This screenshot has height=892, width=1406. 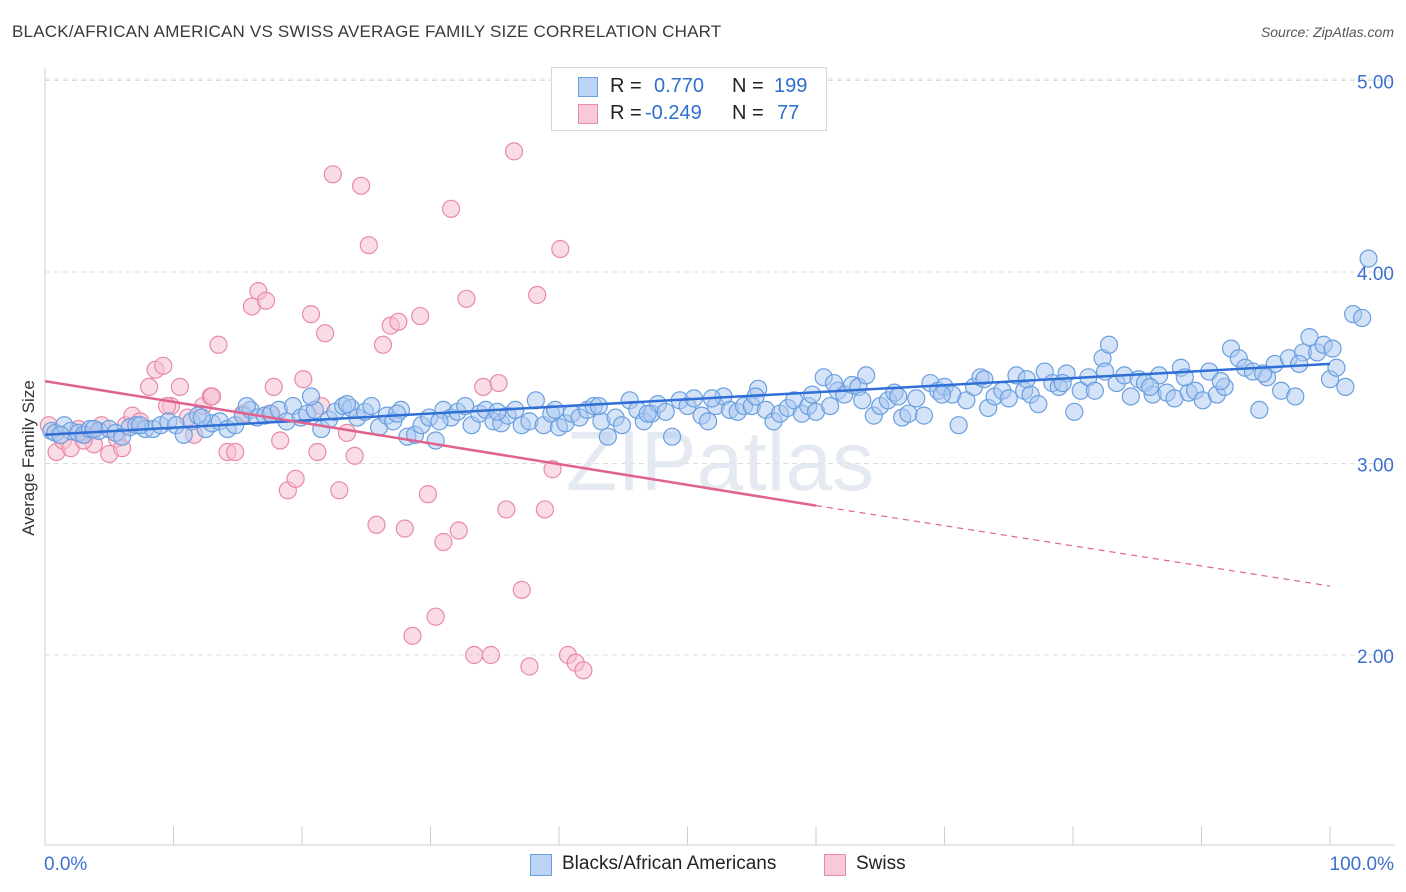 I want to click on legend-n-value: 77, so click(x=788, y=113).